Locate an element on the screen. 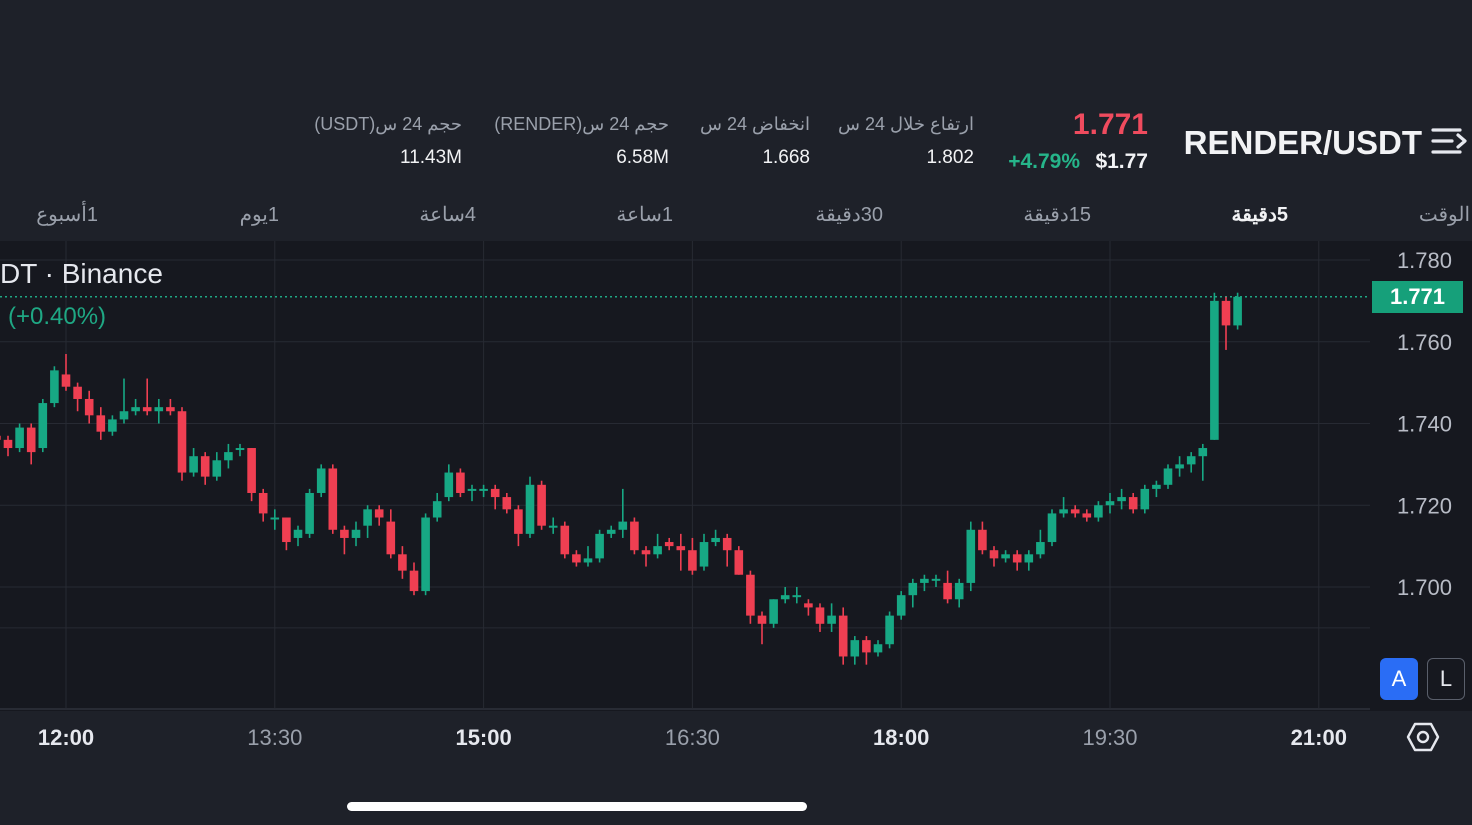 This screenshot has width=1472, height=825. chart-change-label: (+0.40%) is located at coordinates (57, 316).